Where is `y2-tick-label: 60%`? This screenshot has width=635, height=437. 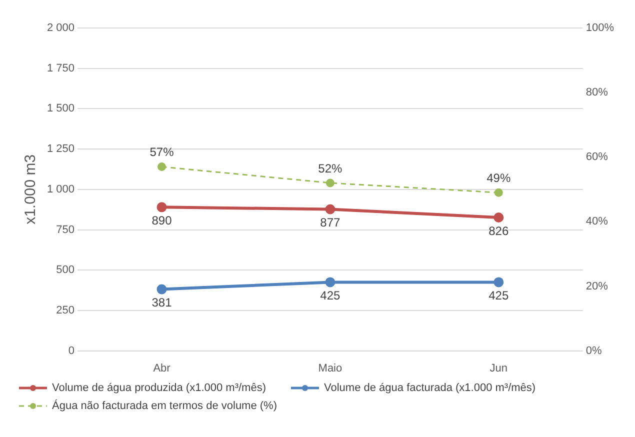 y2-tick-label: 60% is located at coordinates (597, 157).